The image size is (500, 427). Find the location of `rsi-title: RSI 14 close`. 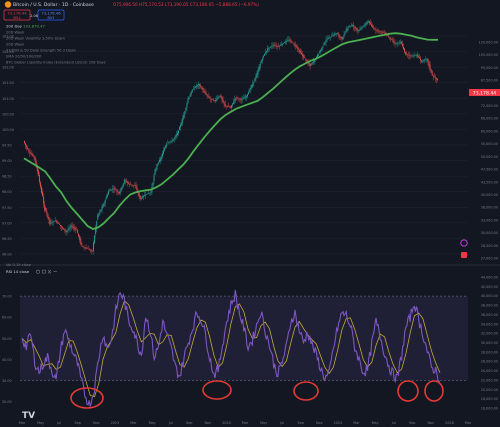

rsi-title: RSI 14 close is located at coordinates (18, 271).